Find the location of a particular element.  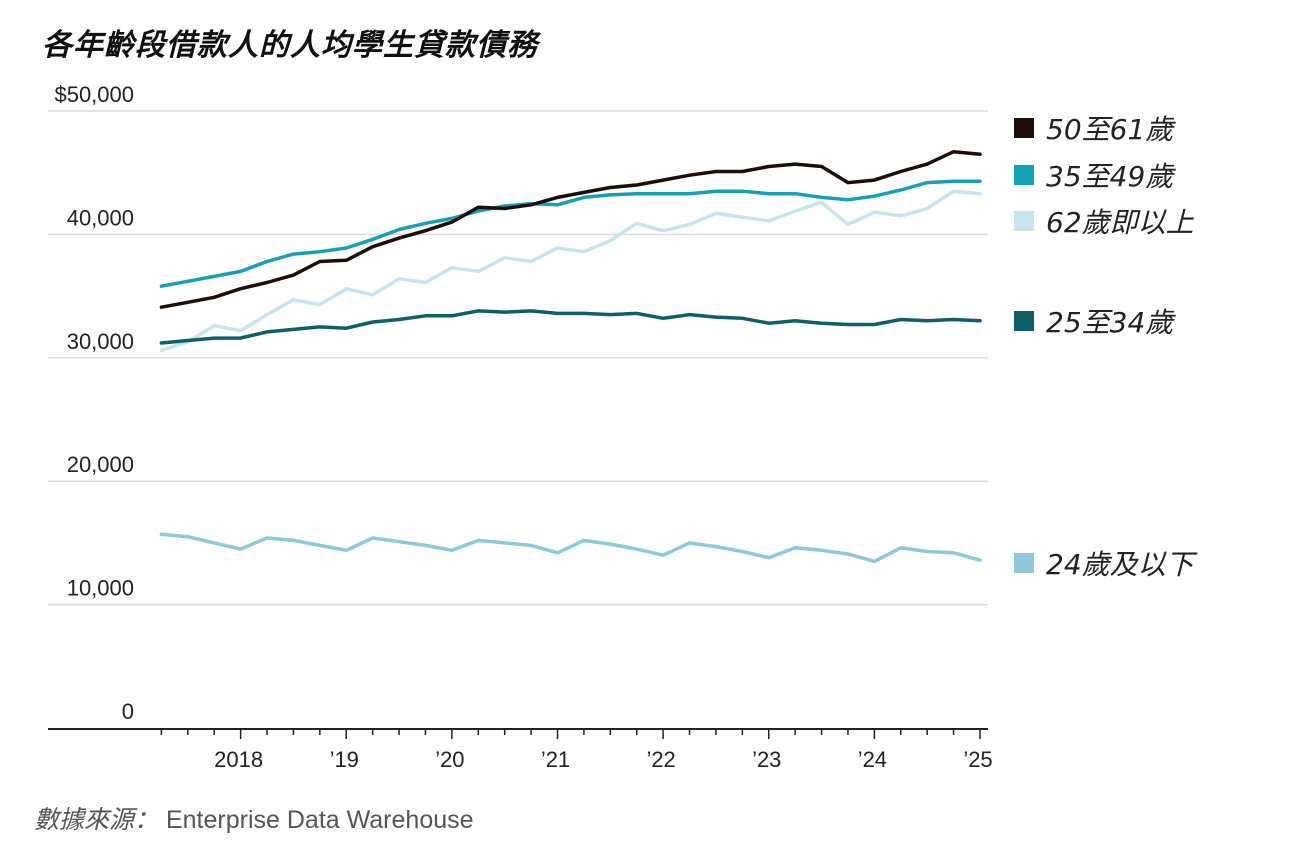

source-text: Enterprise Data Warehouse is located at coordinates (319, 820).